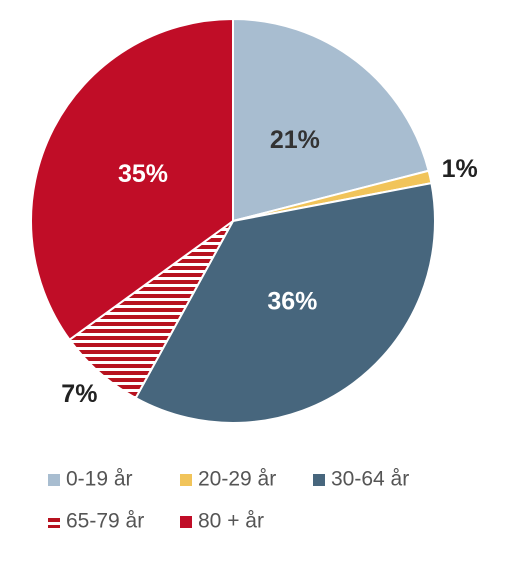  Describe the element at coordinates (79, 394) in the screenshot. I see `data-label: 7%` at that location.